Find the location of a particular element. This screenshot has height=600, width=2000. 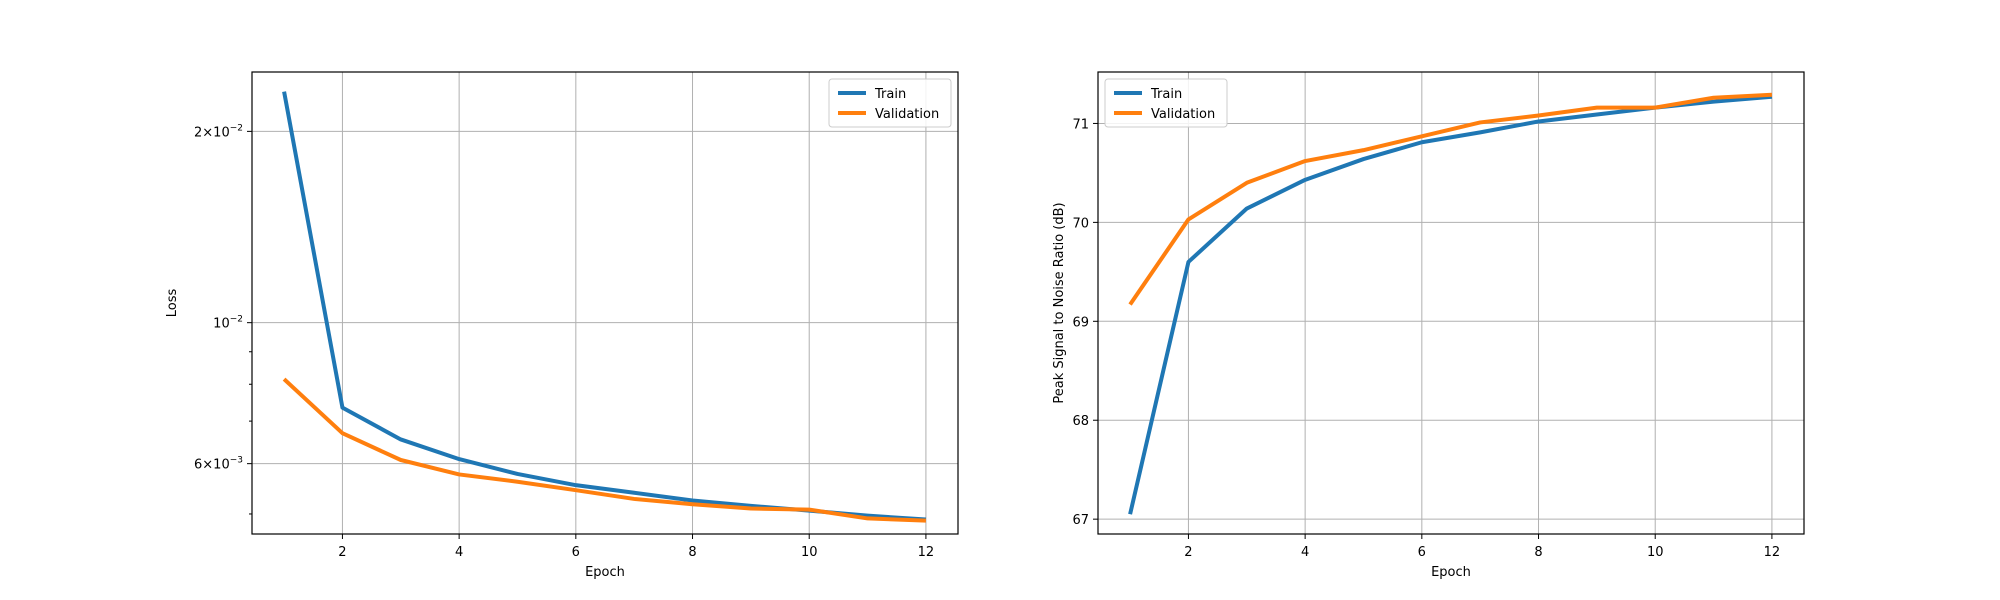

y-tick-label: 2×10⁻² is located at coordinates (218, 131).